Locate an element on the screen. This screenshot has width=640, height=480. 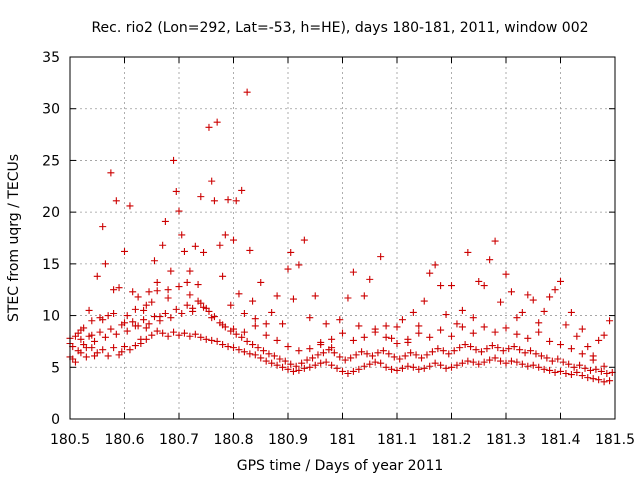
y-tick-label: 10 is located at coordinates (51, 317).